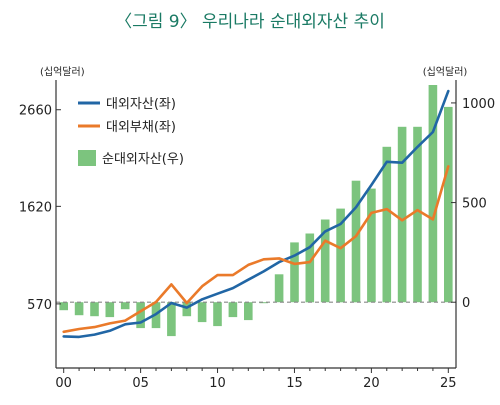 The height and width of the screenshot is (405, 500). Describe the element at coordinates (143, 159) in the screenshot. I see `legend-net-label: 순대외자산(우)` at that location.